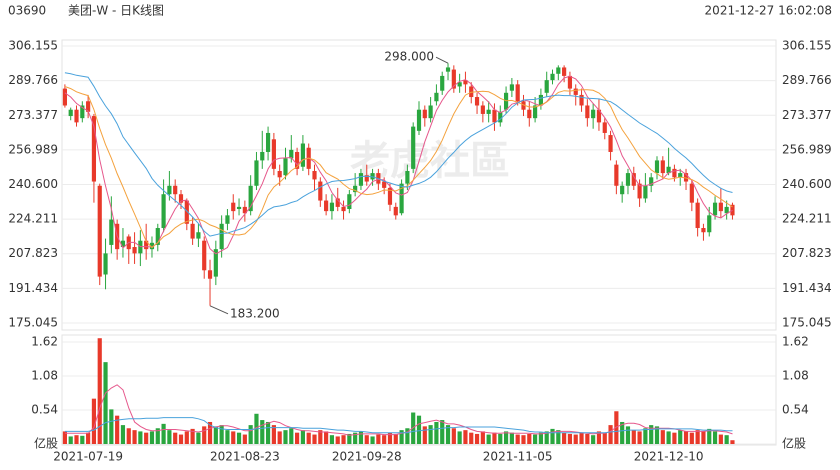 This screenshot has height=470, width=840. Describe the element at coordinates (116, 11) in the screenshot. I see `chart-title: 美团-W - 日K线图` at that location.